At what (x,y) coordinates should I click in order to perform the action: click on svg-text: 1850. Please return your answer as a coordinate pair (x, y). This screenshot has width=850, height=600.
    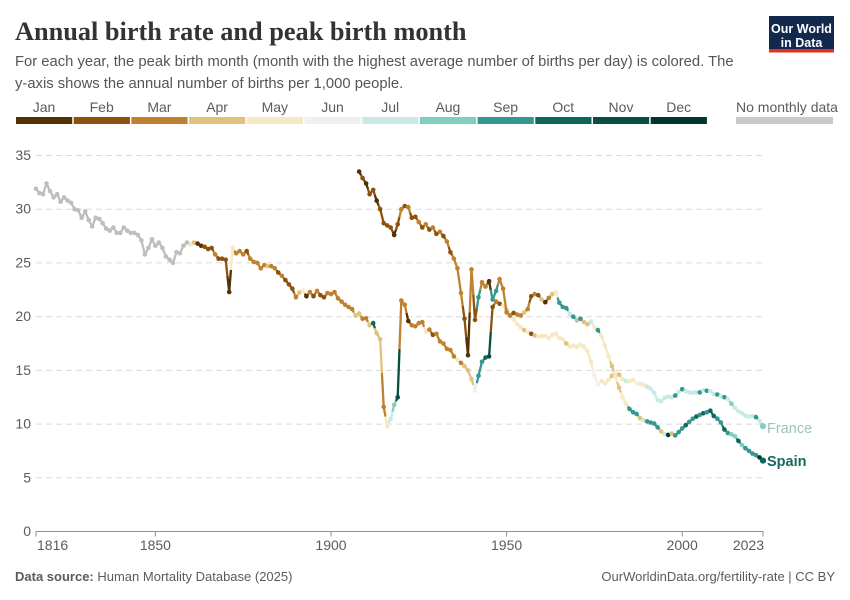
    Looking at the image, I should click on (155, 545).